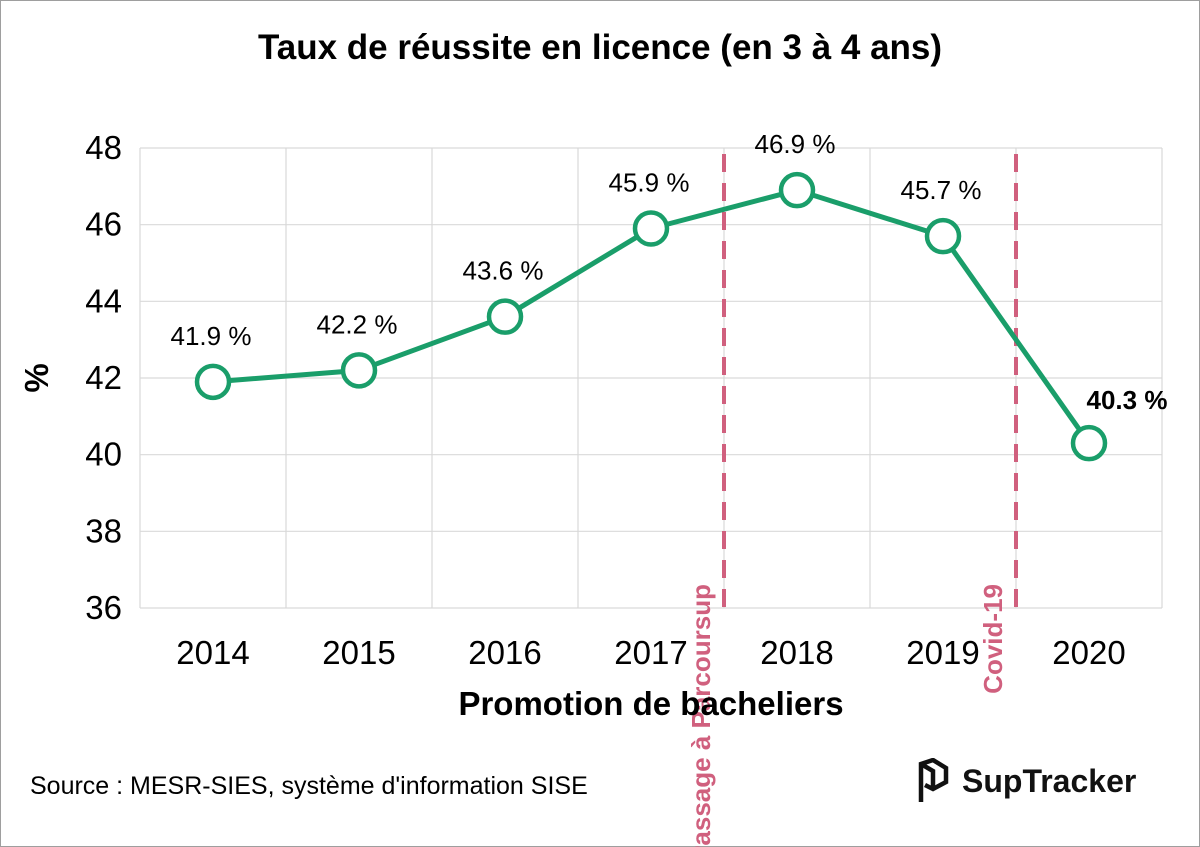 The image size is (1200, 847). I want to click on y-tick-label: 46, so click(103, 224).